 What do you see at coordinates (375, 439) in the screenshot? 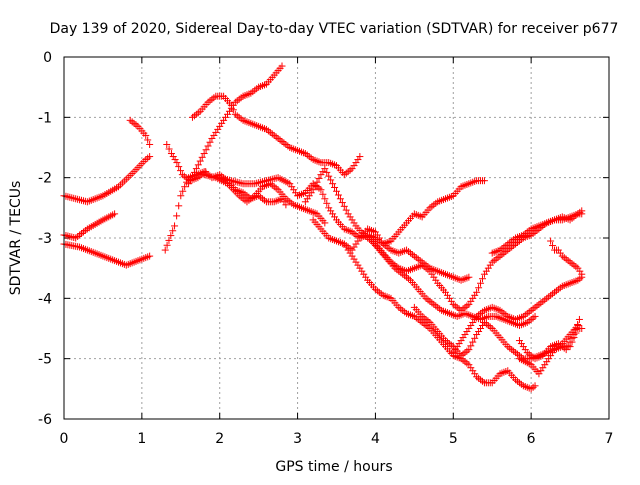
I see `x-tick-label: 4` at bounding box center [375, 439].